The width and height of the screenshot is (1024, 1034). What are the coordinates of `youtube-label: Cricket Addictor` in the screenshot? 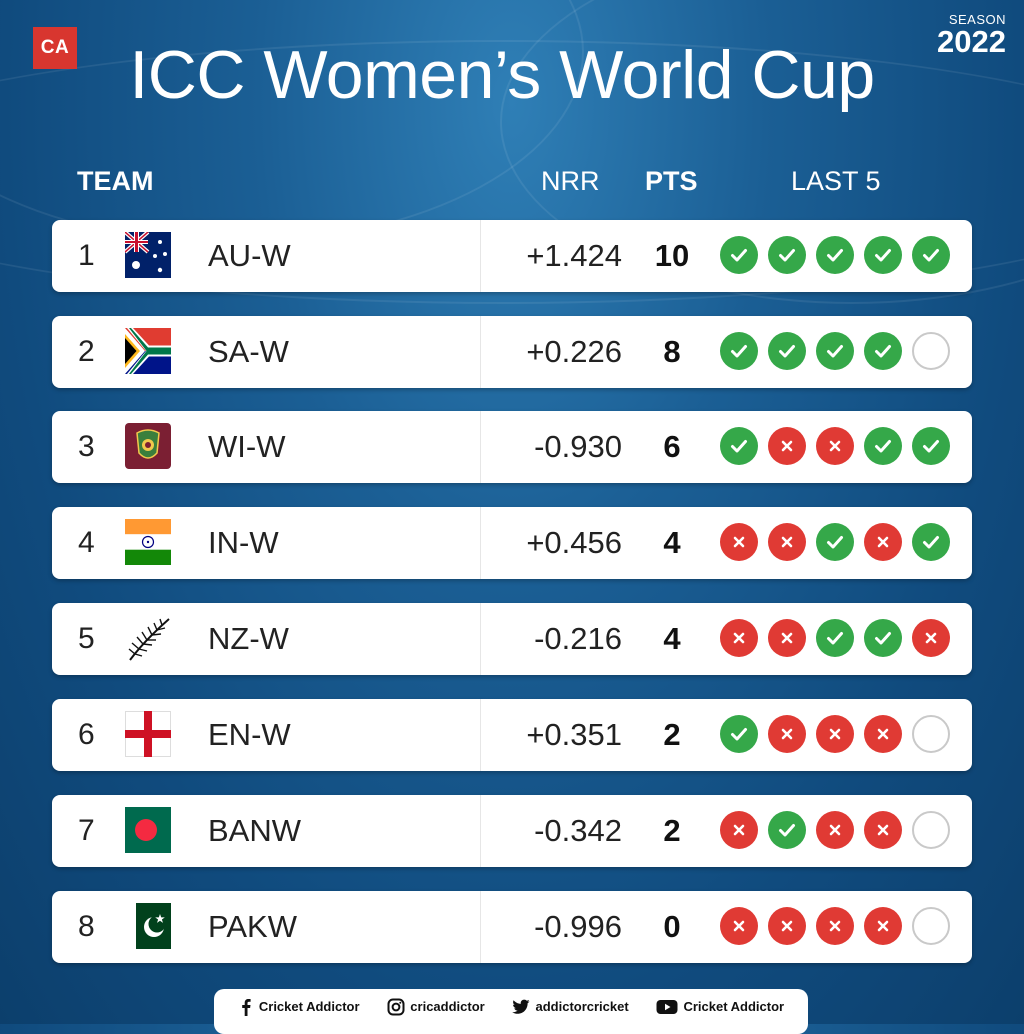 It's located at (734, 1006).